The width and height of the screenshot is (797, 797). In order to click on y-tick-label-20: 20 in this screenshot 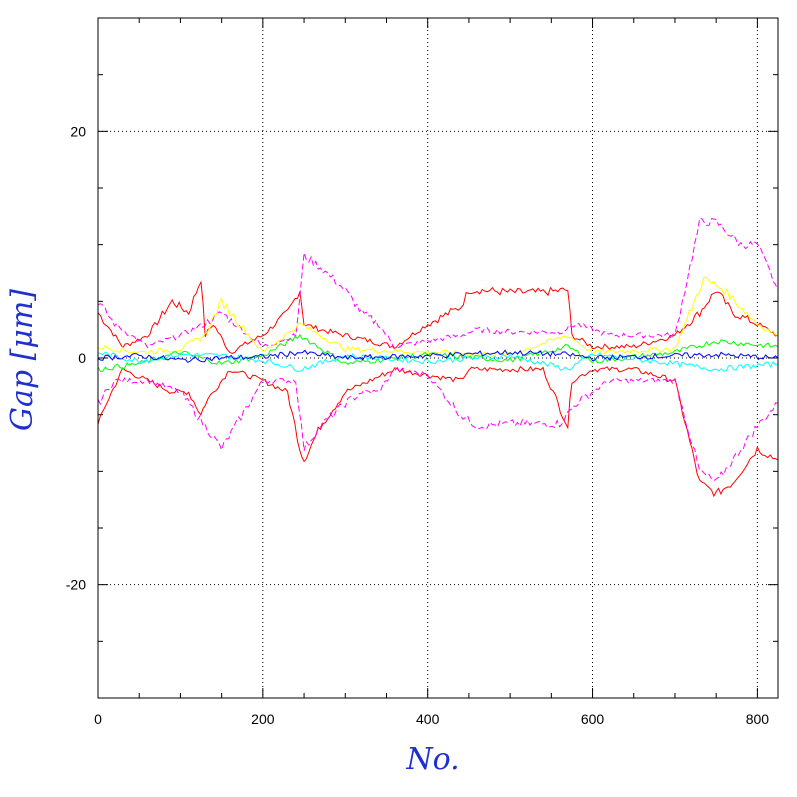, I will do `click(78, 131)`.